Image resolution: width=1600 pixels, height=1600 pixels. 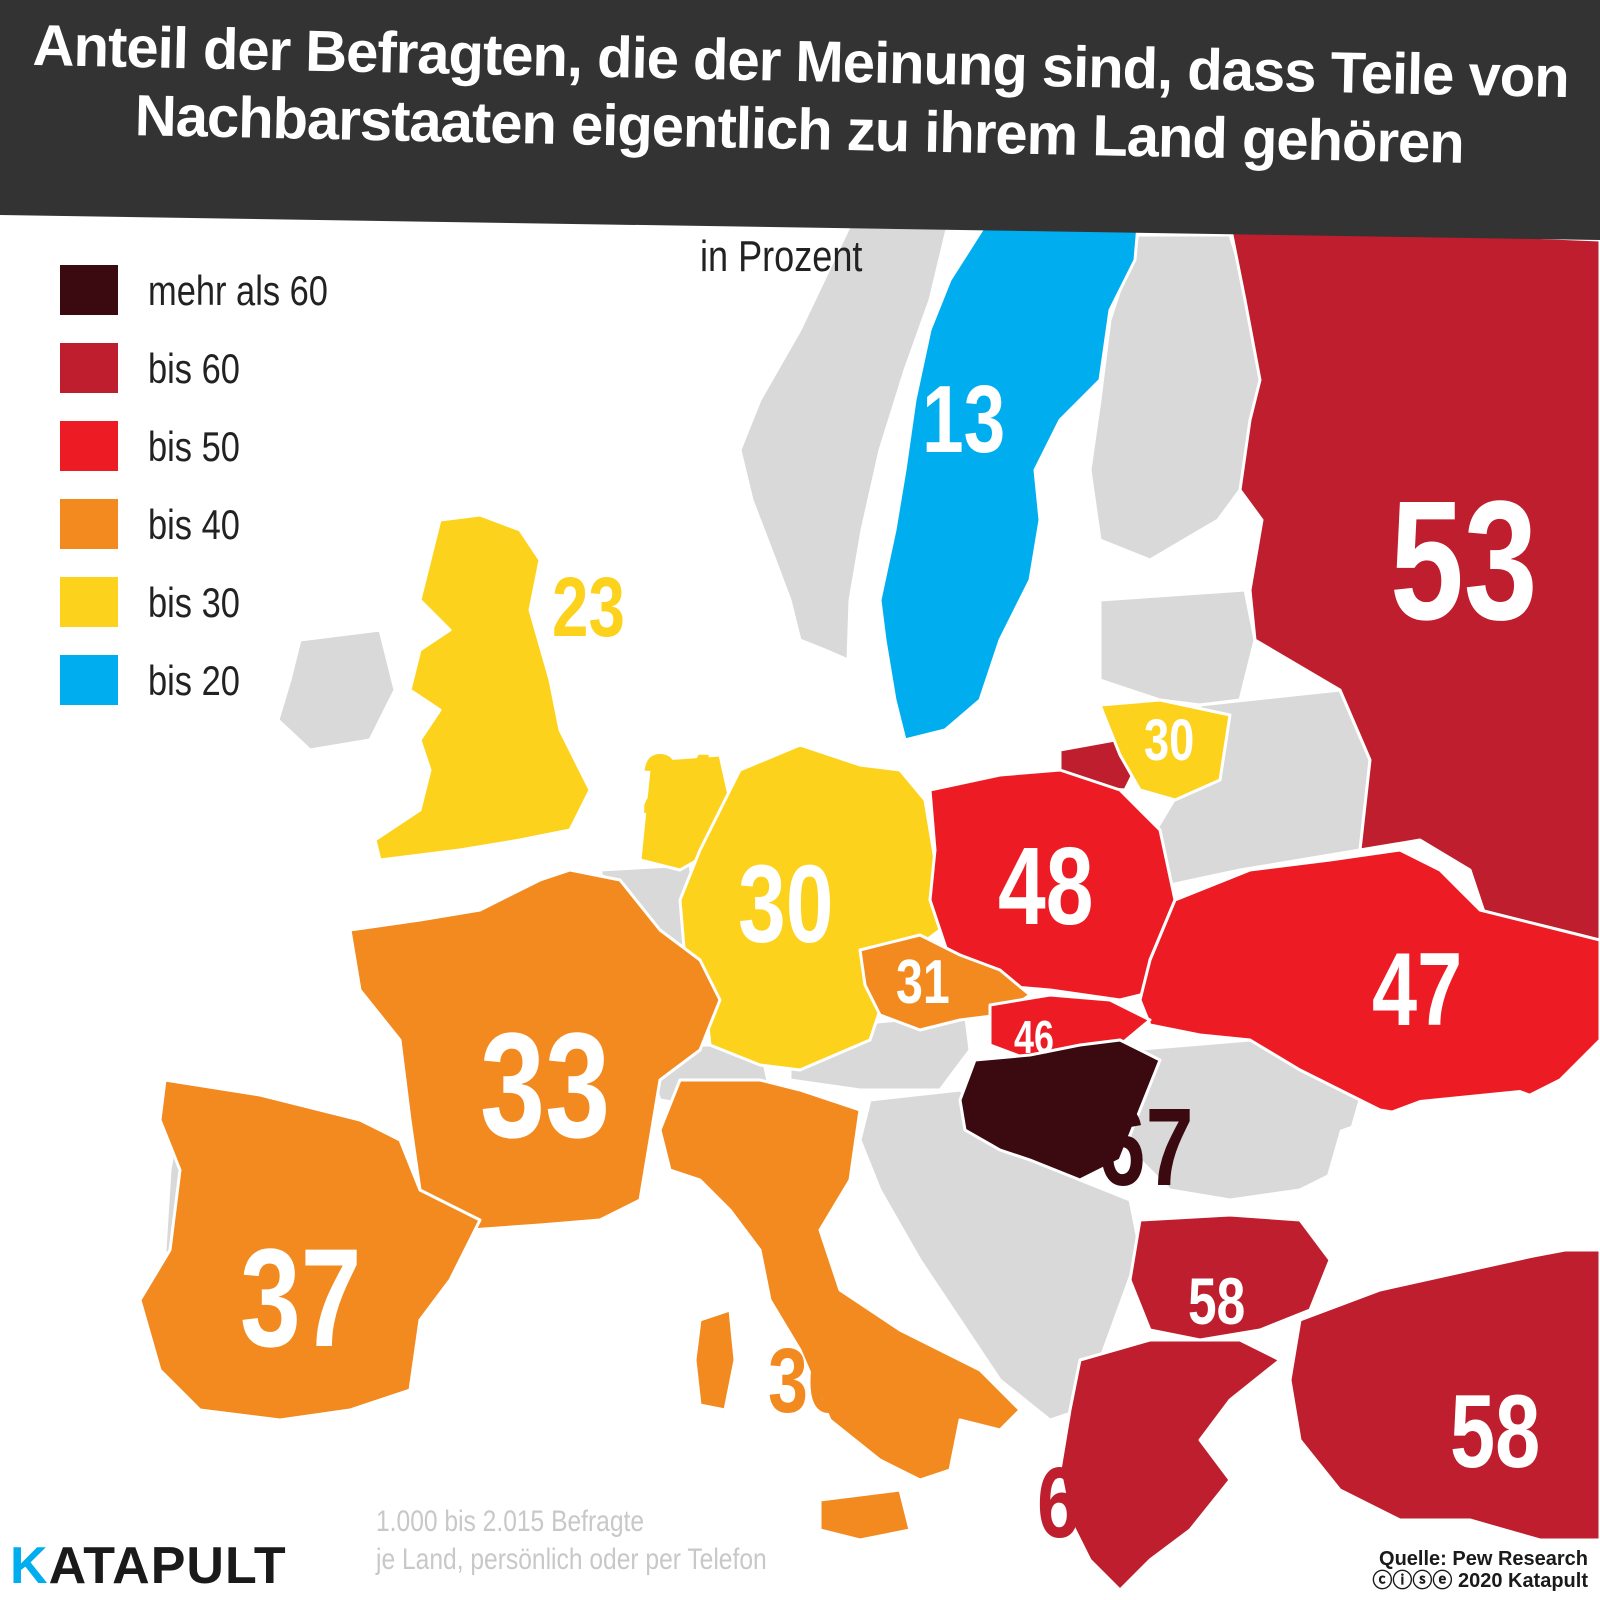 I want to click on land-ireland, so click(x=336, y=690).